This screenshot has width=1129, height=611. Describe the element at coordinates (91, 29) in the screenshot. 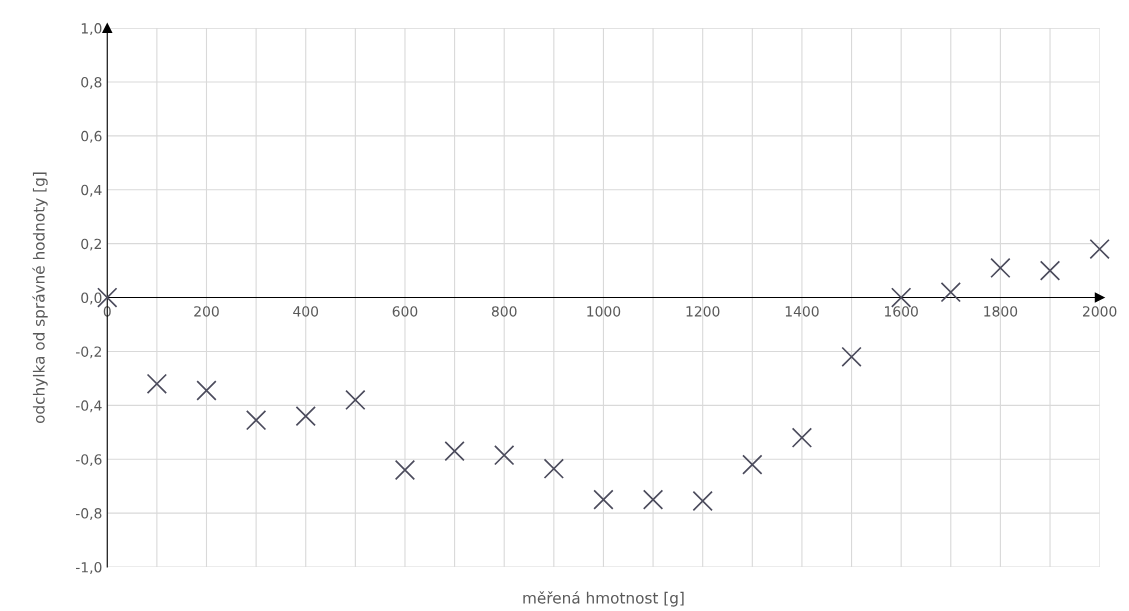

I see `y-tick-label: 1,0` at that location.